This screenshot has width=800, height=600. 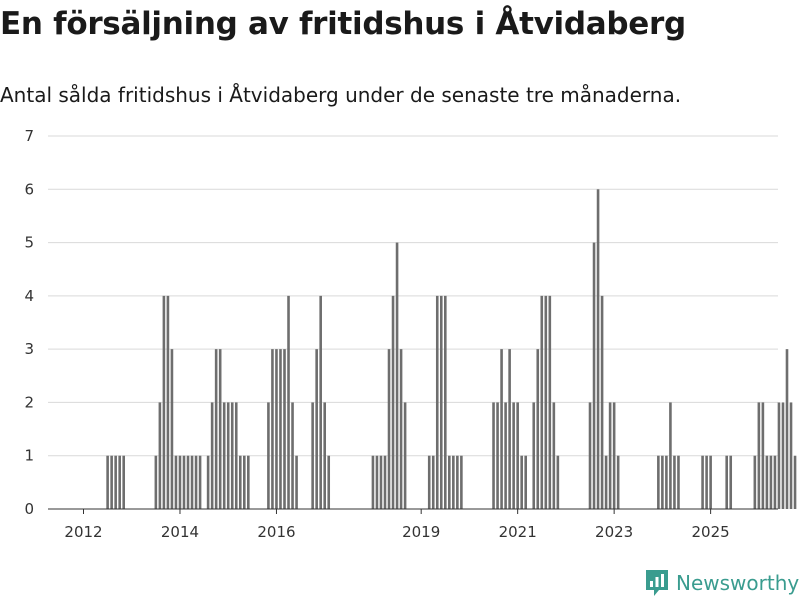 I want to click on y-tick-label: 0, so click(x=29, y=509).